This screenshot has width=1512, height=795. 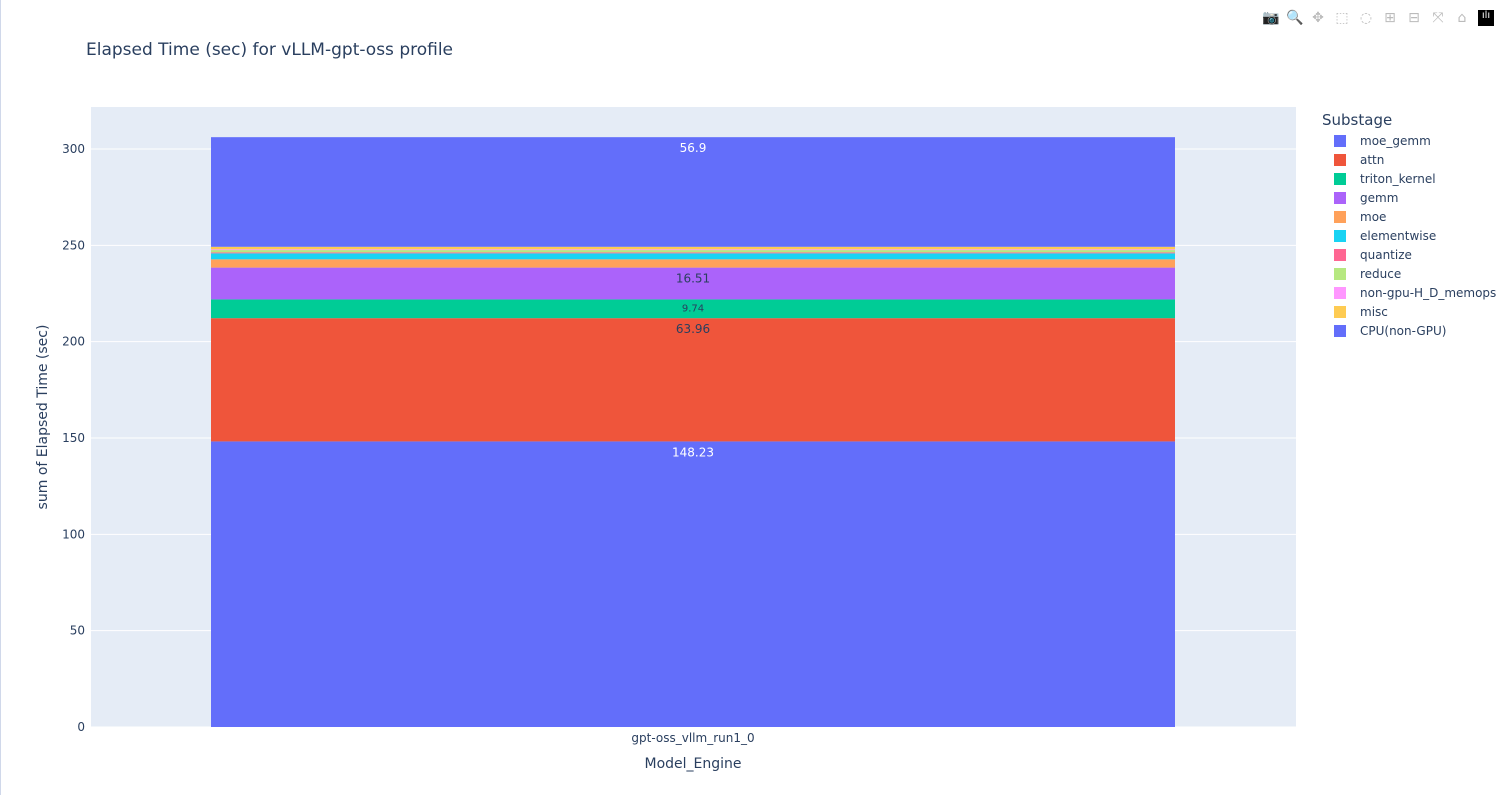 What do you see at coordinates (1372, 159) in the screenshot?
I see `legend-label: attn` at bounding box center [1372, 159].